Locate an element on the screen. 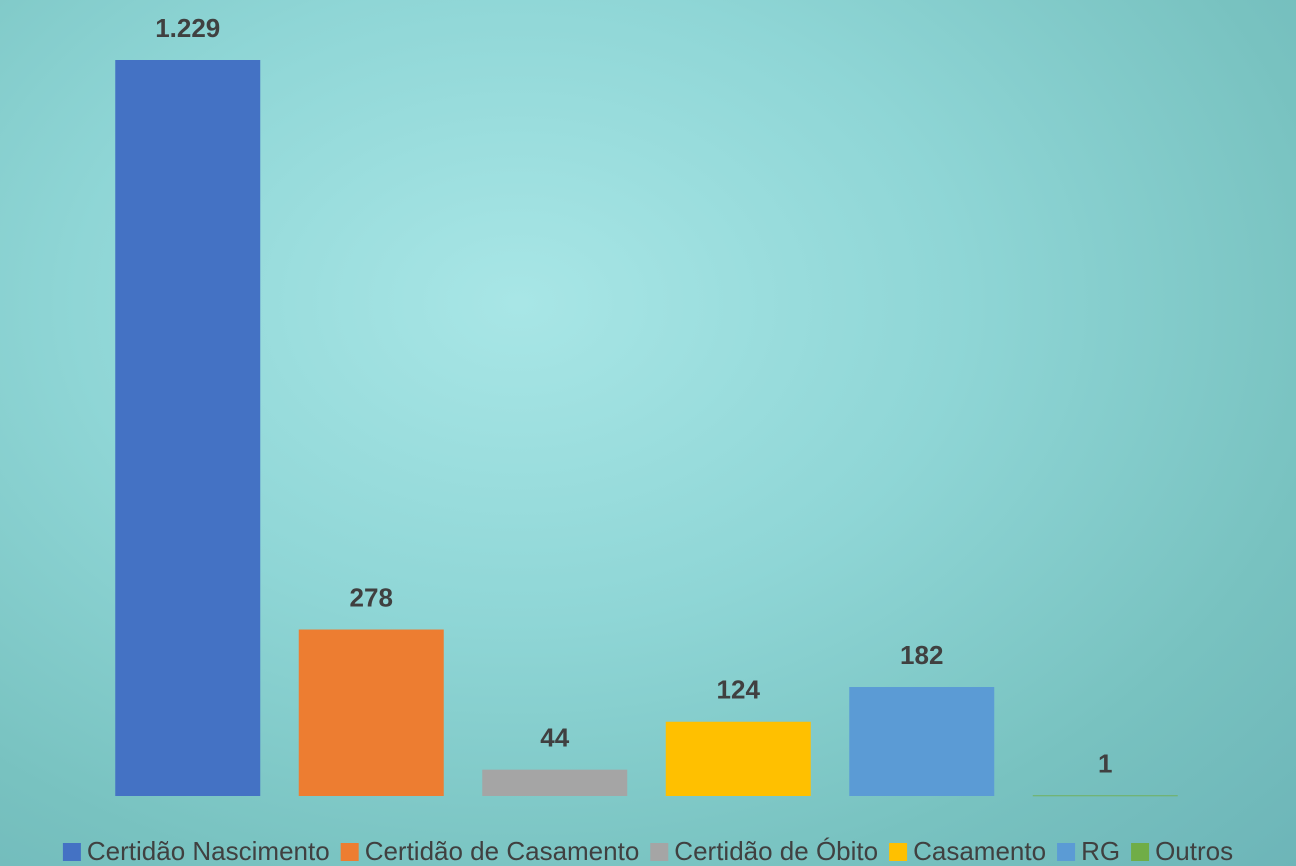 The image size is (1296, 866). legend-label: Certidão Nascimento is located at coordinates (208, 851).